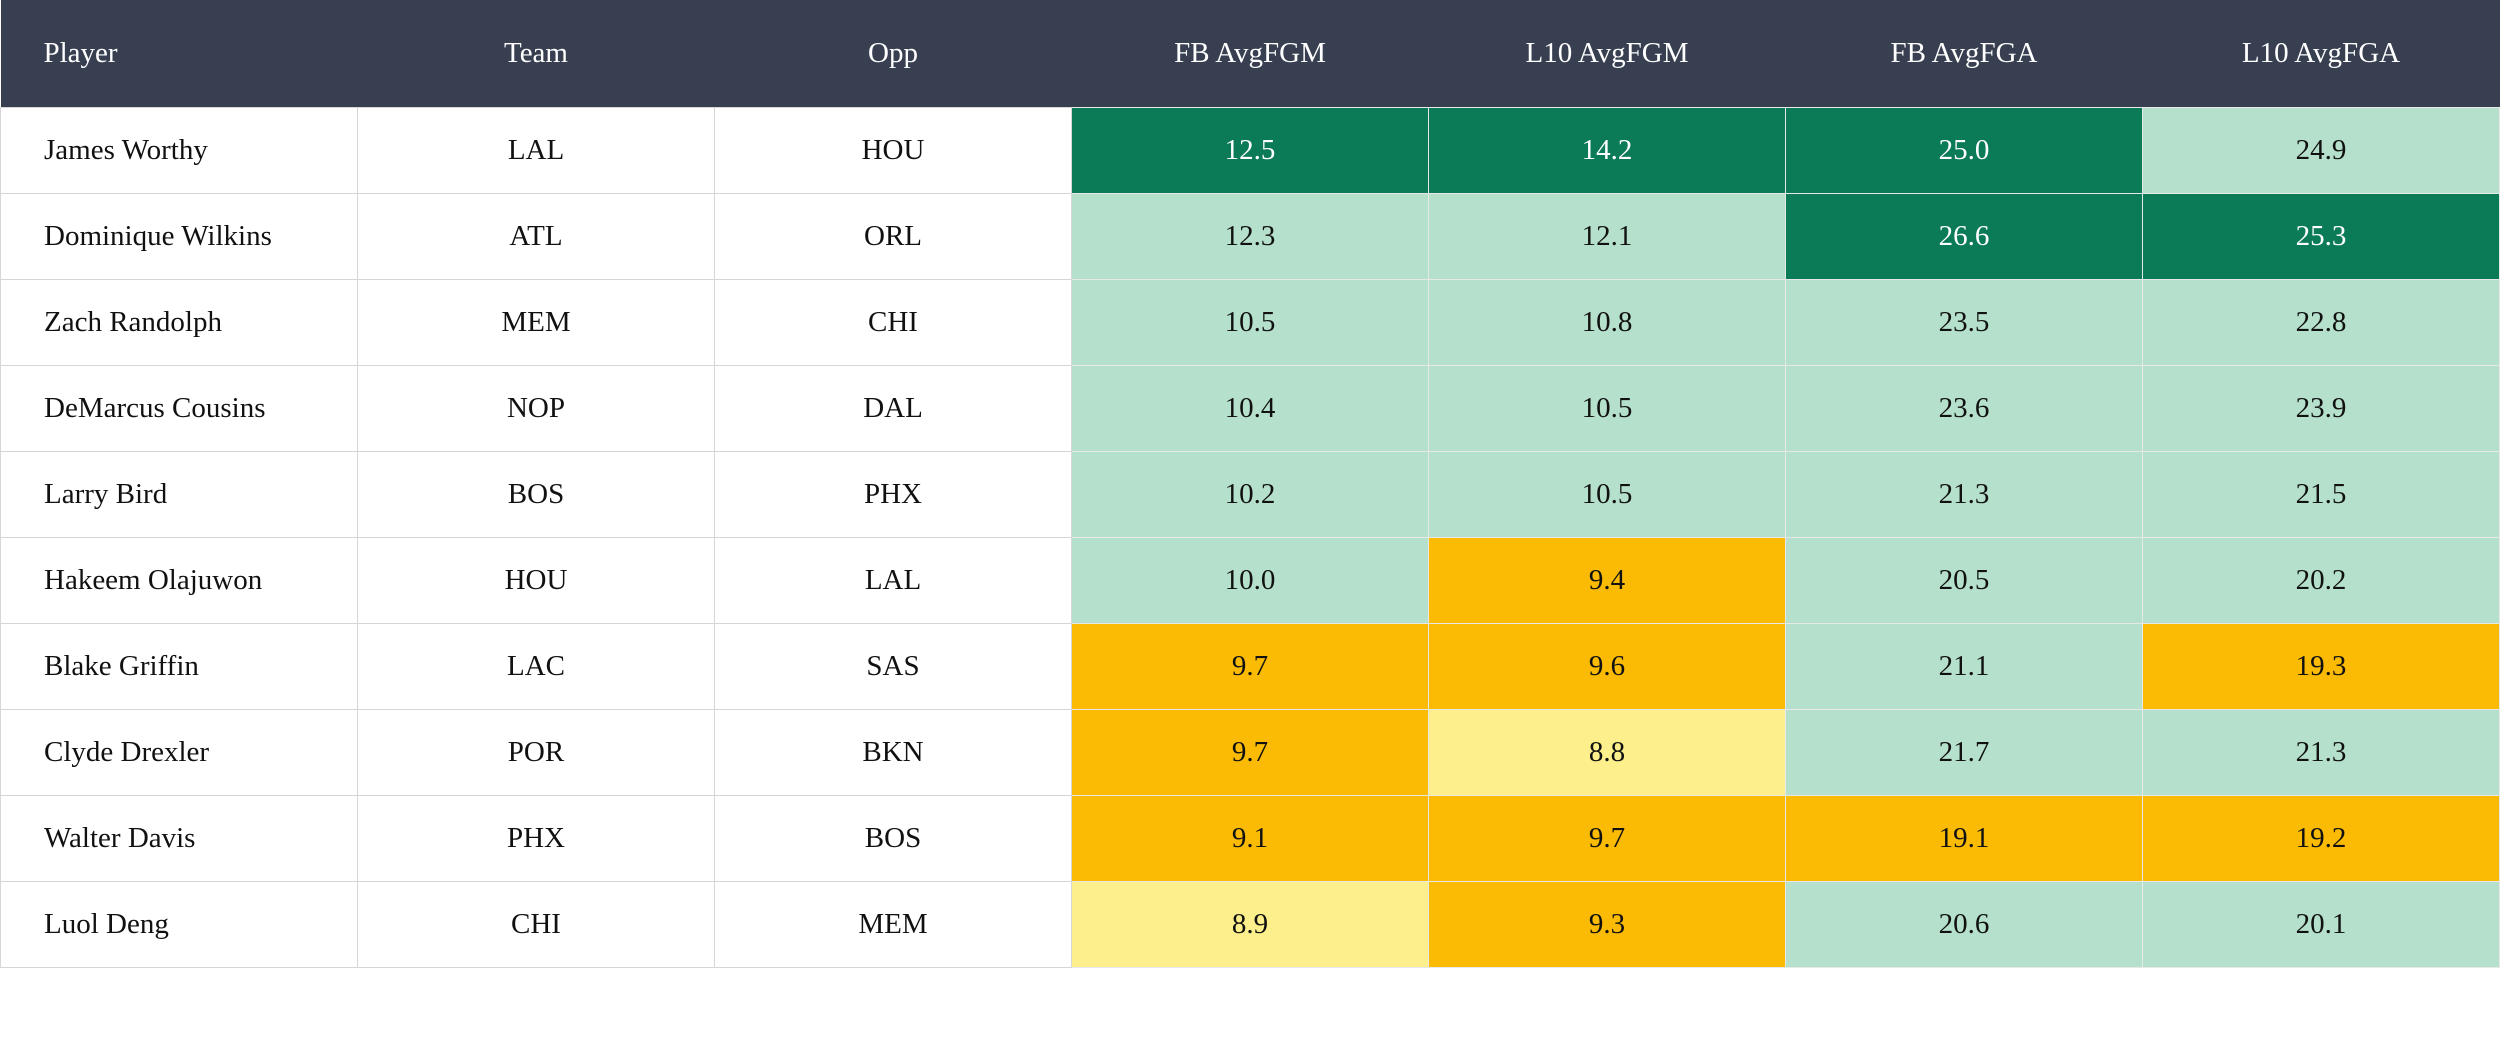 This screenshot has height=1050, width=2500. What do you see at coordinates (1964, 236) in the screenshot?
I see `stat-cell: 26.6` at bounding box center [1964, 236].